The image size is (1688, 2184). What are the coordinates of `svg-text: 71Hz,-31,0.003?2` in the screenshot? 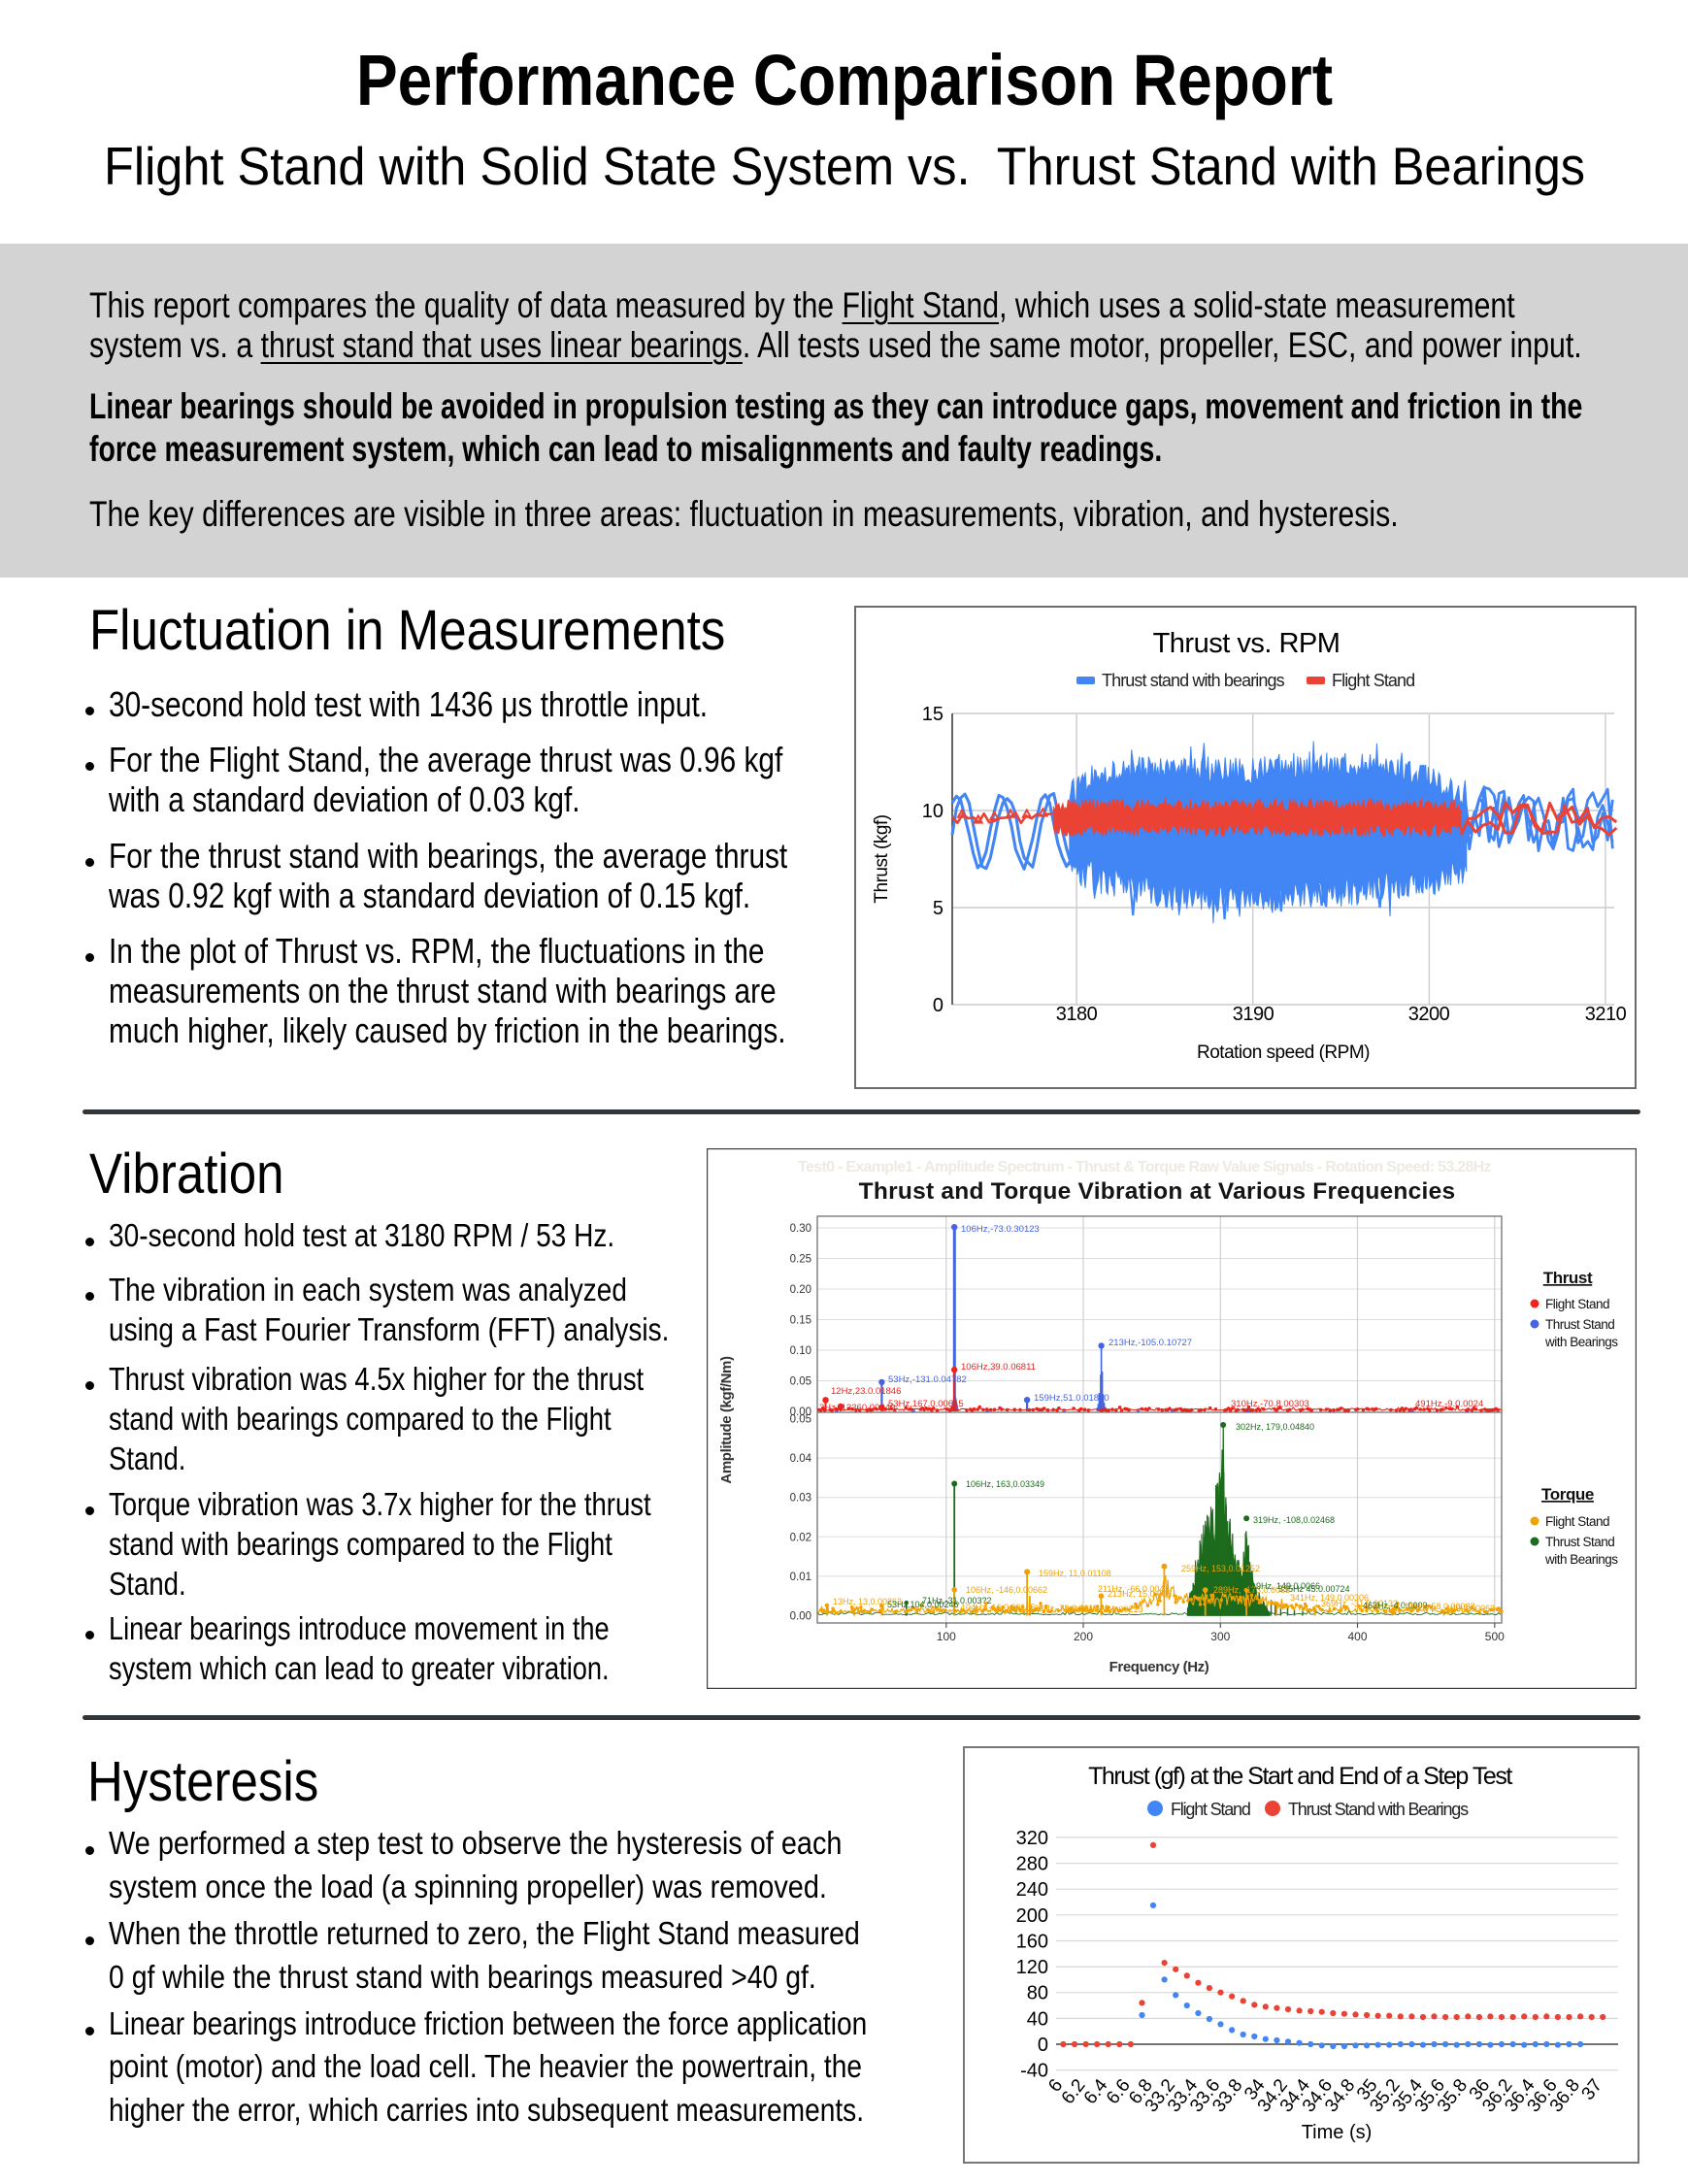 It's located at (957, 1600).